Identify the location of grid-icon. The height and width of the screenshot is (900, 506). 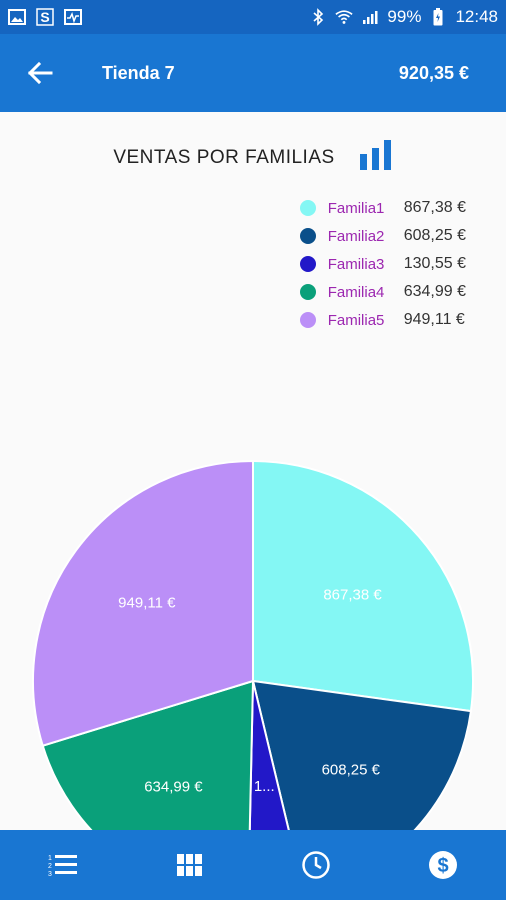
(189, 865).